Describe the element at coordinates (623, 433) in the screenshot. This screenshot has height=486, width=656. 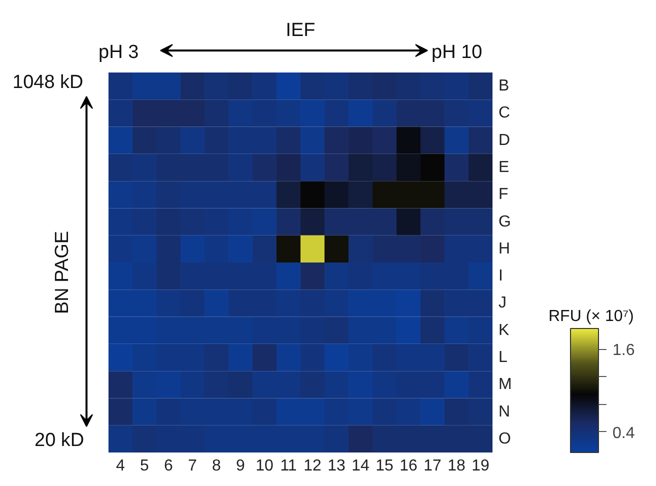
I see `color-bar-label: 0.4` at that location.